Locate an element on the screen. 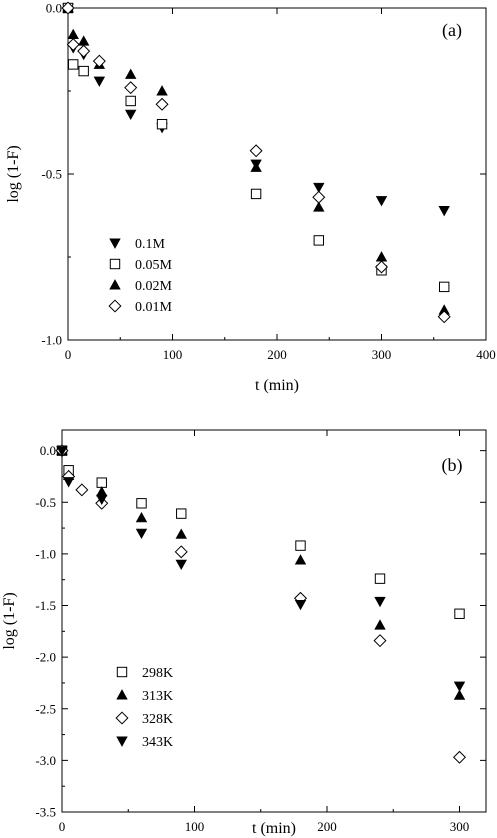 This screenshot has width=497, height=838. legend-label: 0.1M is located at coordinates (150, 244).